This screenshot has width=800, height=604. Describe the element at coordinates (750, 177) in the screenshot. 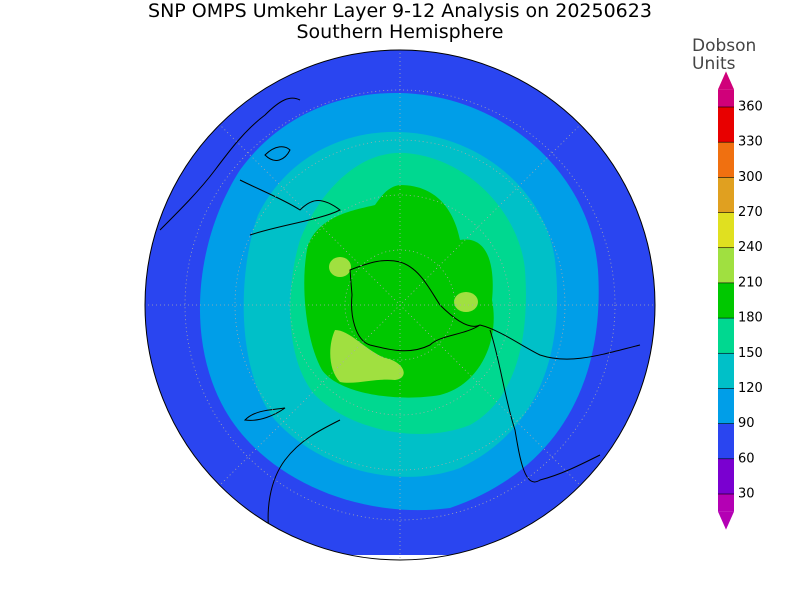

I see `colorbar-tick-label: 300` at that location.